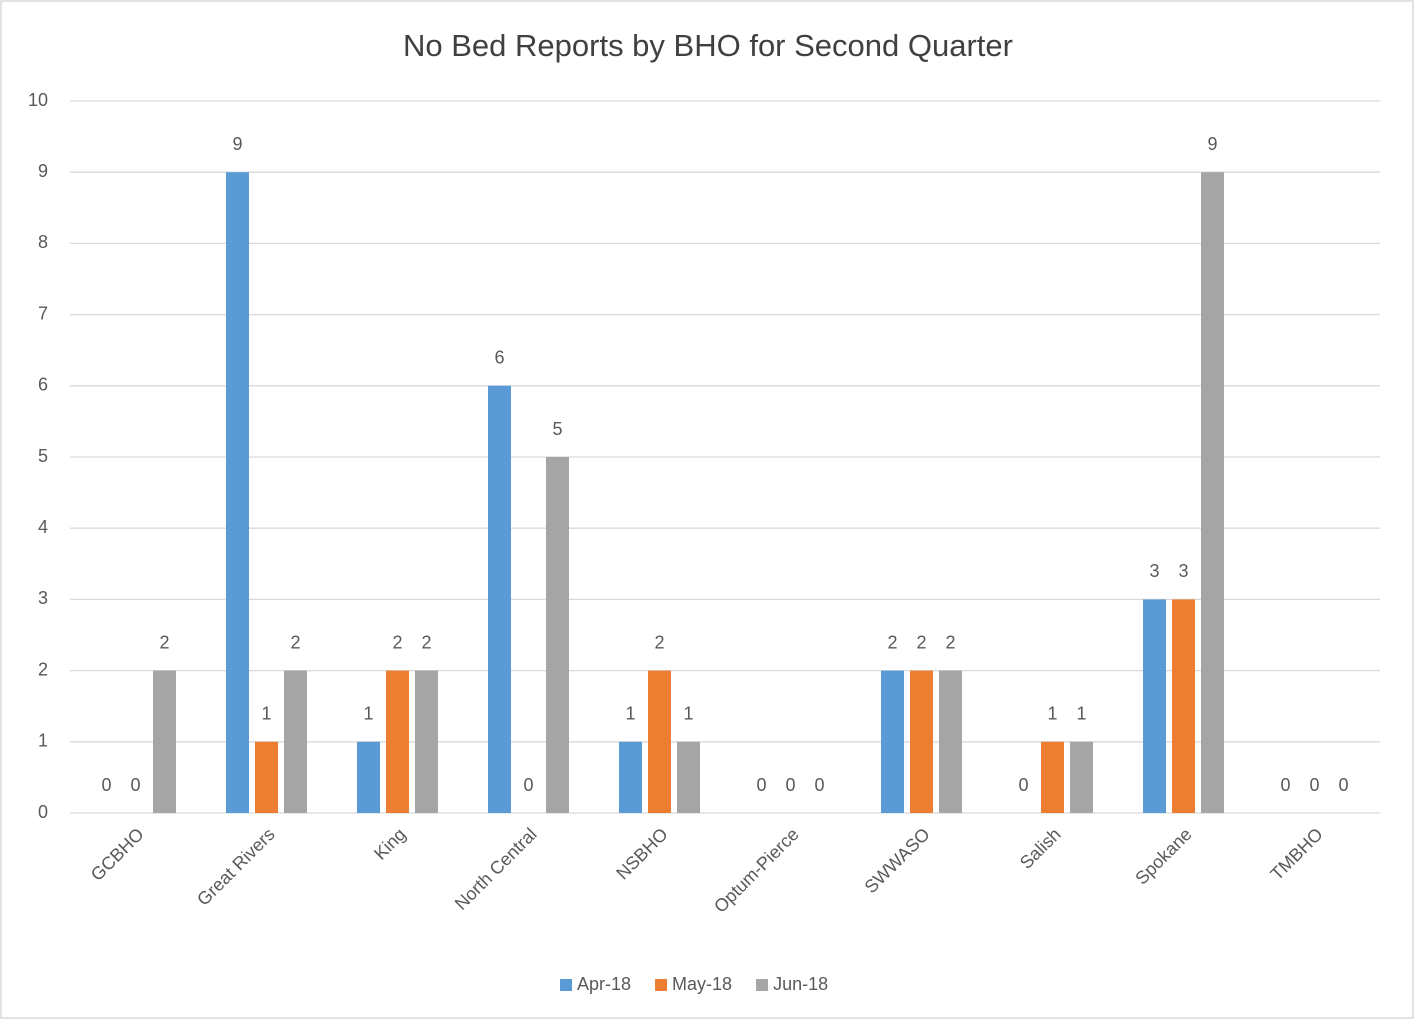 Image resolution: width=1415 pixels, height=1020 pixels. I want to click on y-tick-label: 9, so click(43, 171).